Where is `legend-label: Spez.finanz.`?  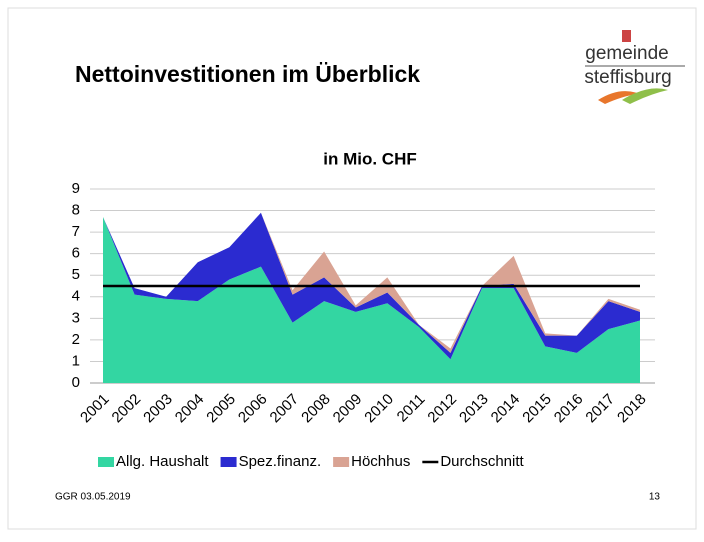
legend-label: Spez.finanz. is located at coordinates (280, 461).